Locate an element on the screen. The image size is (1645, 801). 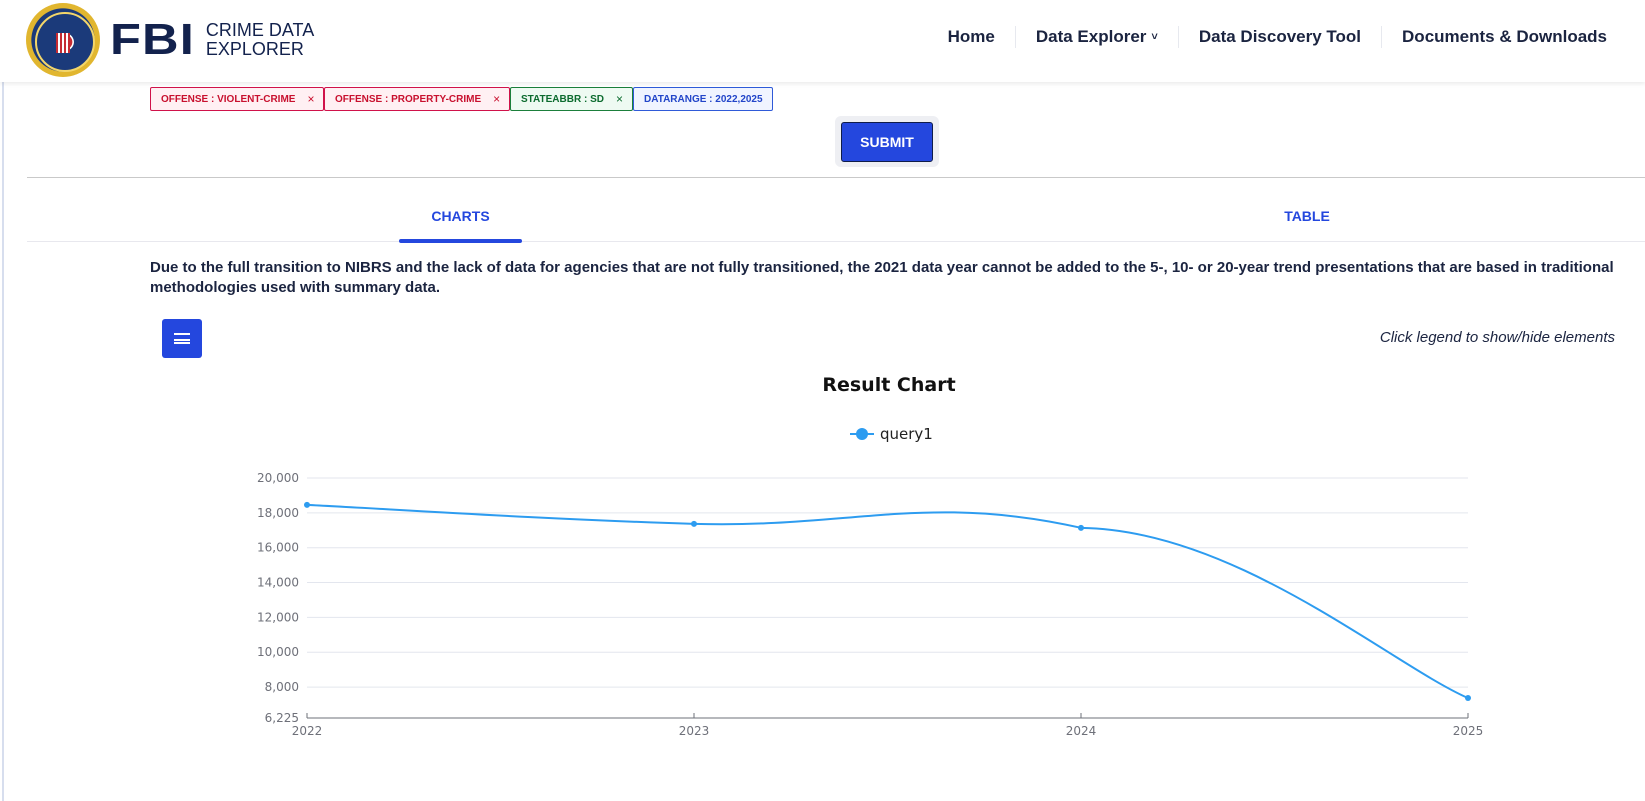
nav-data-discovery-tool: Data Discovery Tool is located at coordinates (1279, 37).